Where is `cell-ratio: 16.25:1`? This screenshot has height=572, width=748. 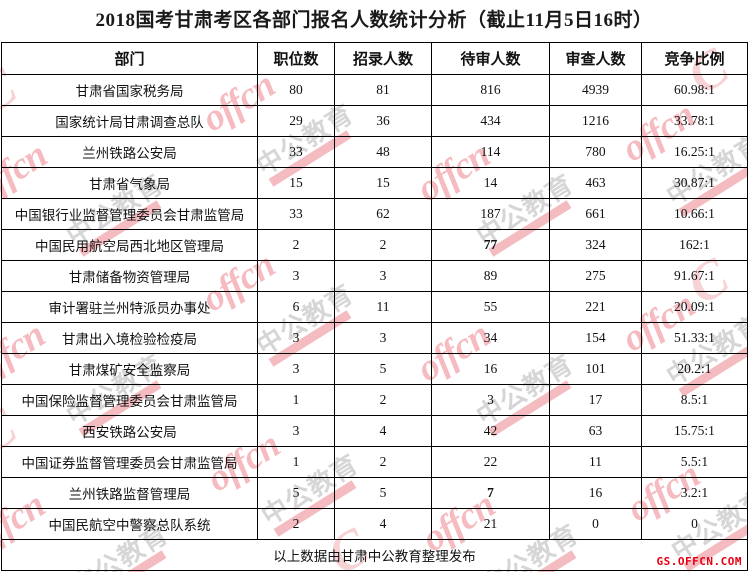 cell-ratio: 16.25:1 is located at coordinates (694, 152).